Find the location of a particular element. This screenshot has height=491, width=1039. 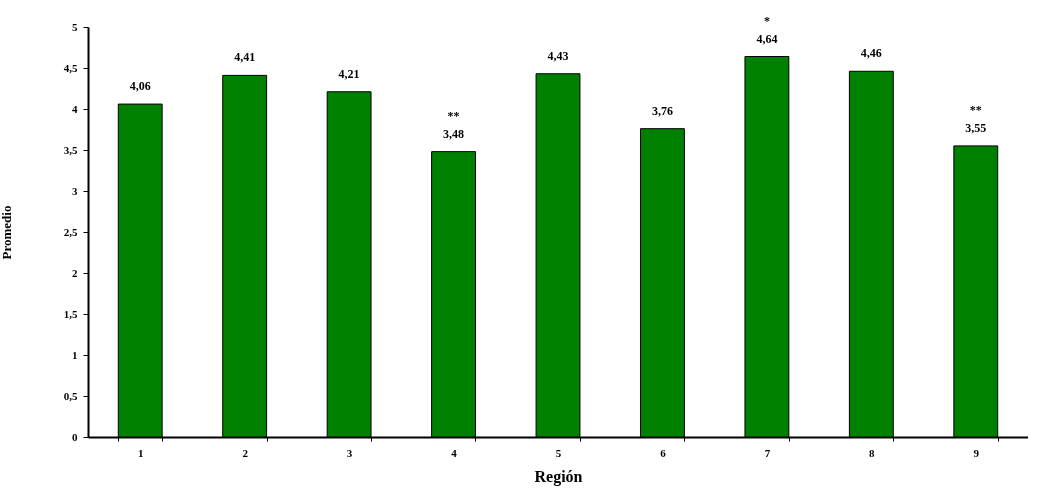

y-axis-title: Promedio is located at coordinates (7, 232).